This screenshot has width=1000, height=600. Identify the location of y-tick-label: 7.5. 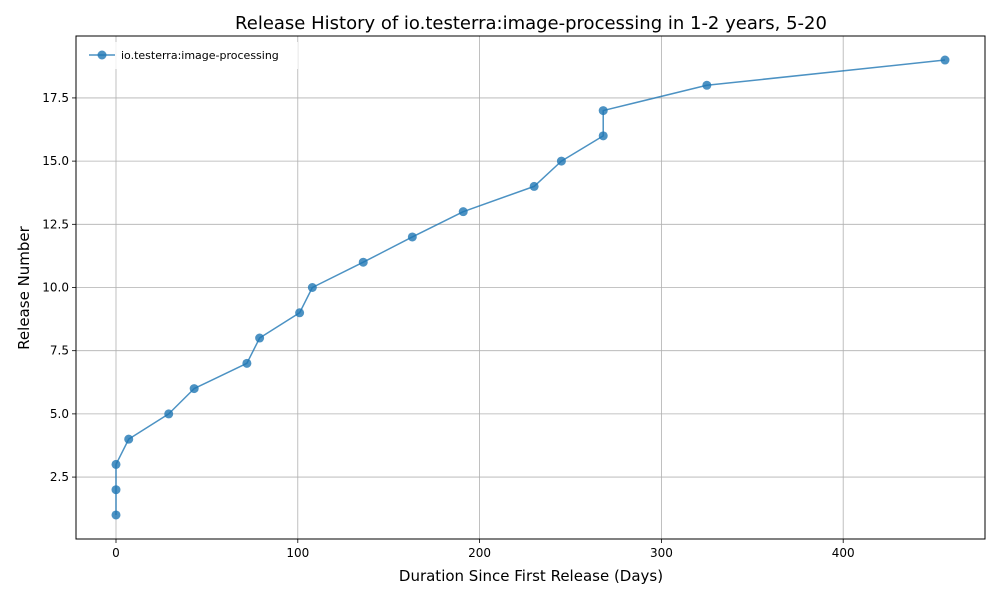
(59, 351).